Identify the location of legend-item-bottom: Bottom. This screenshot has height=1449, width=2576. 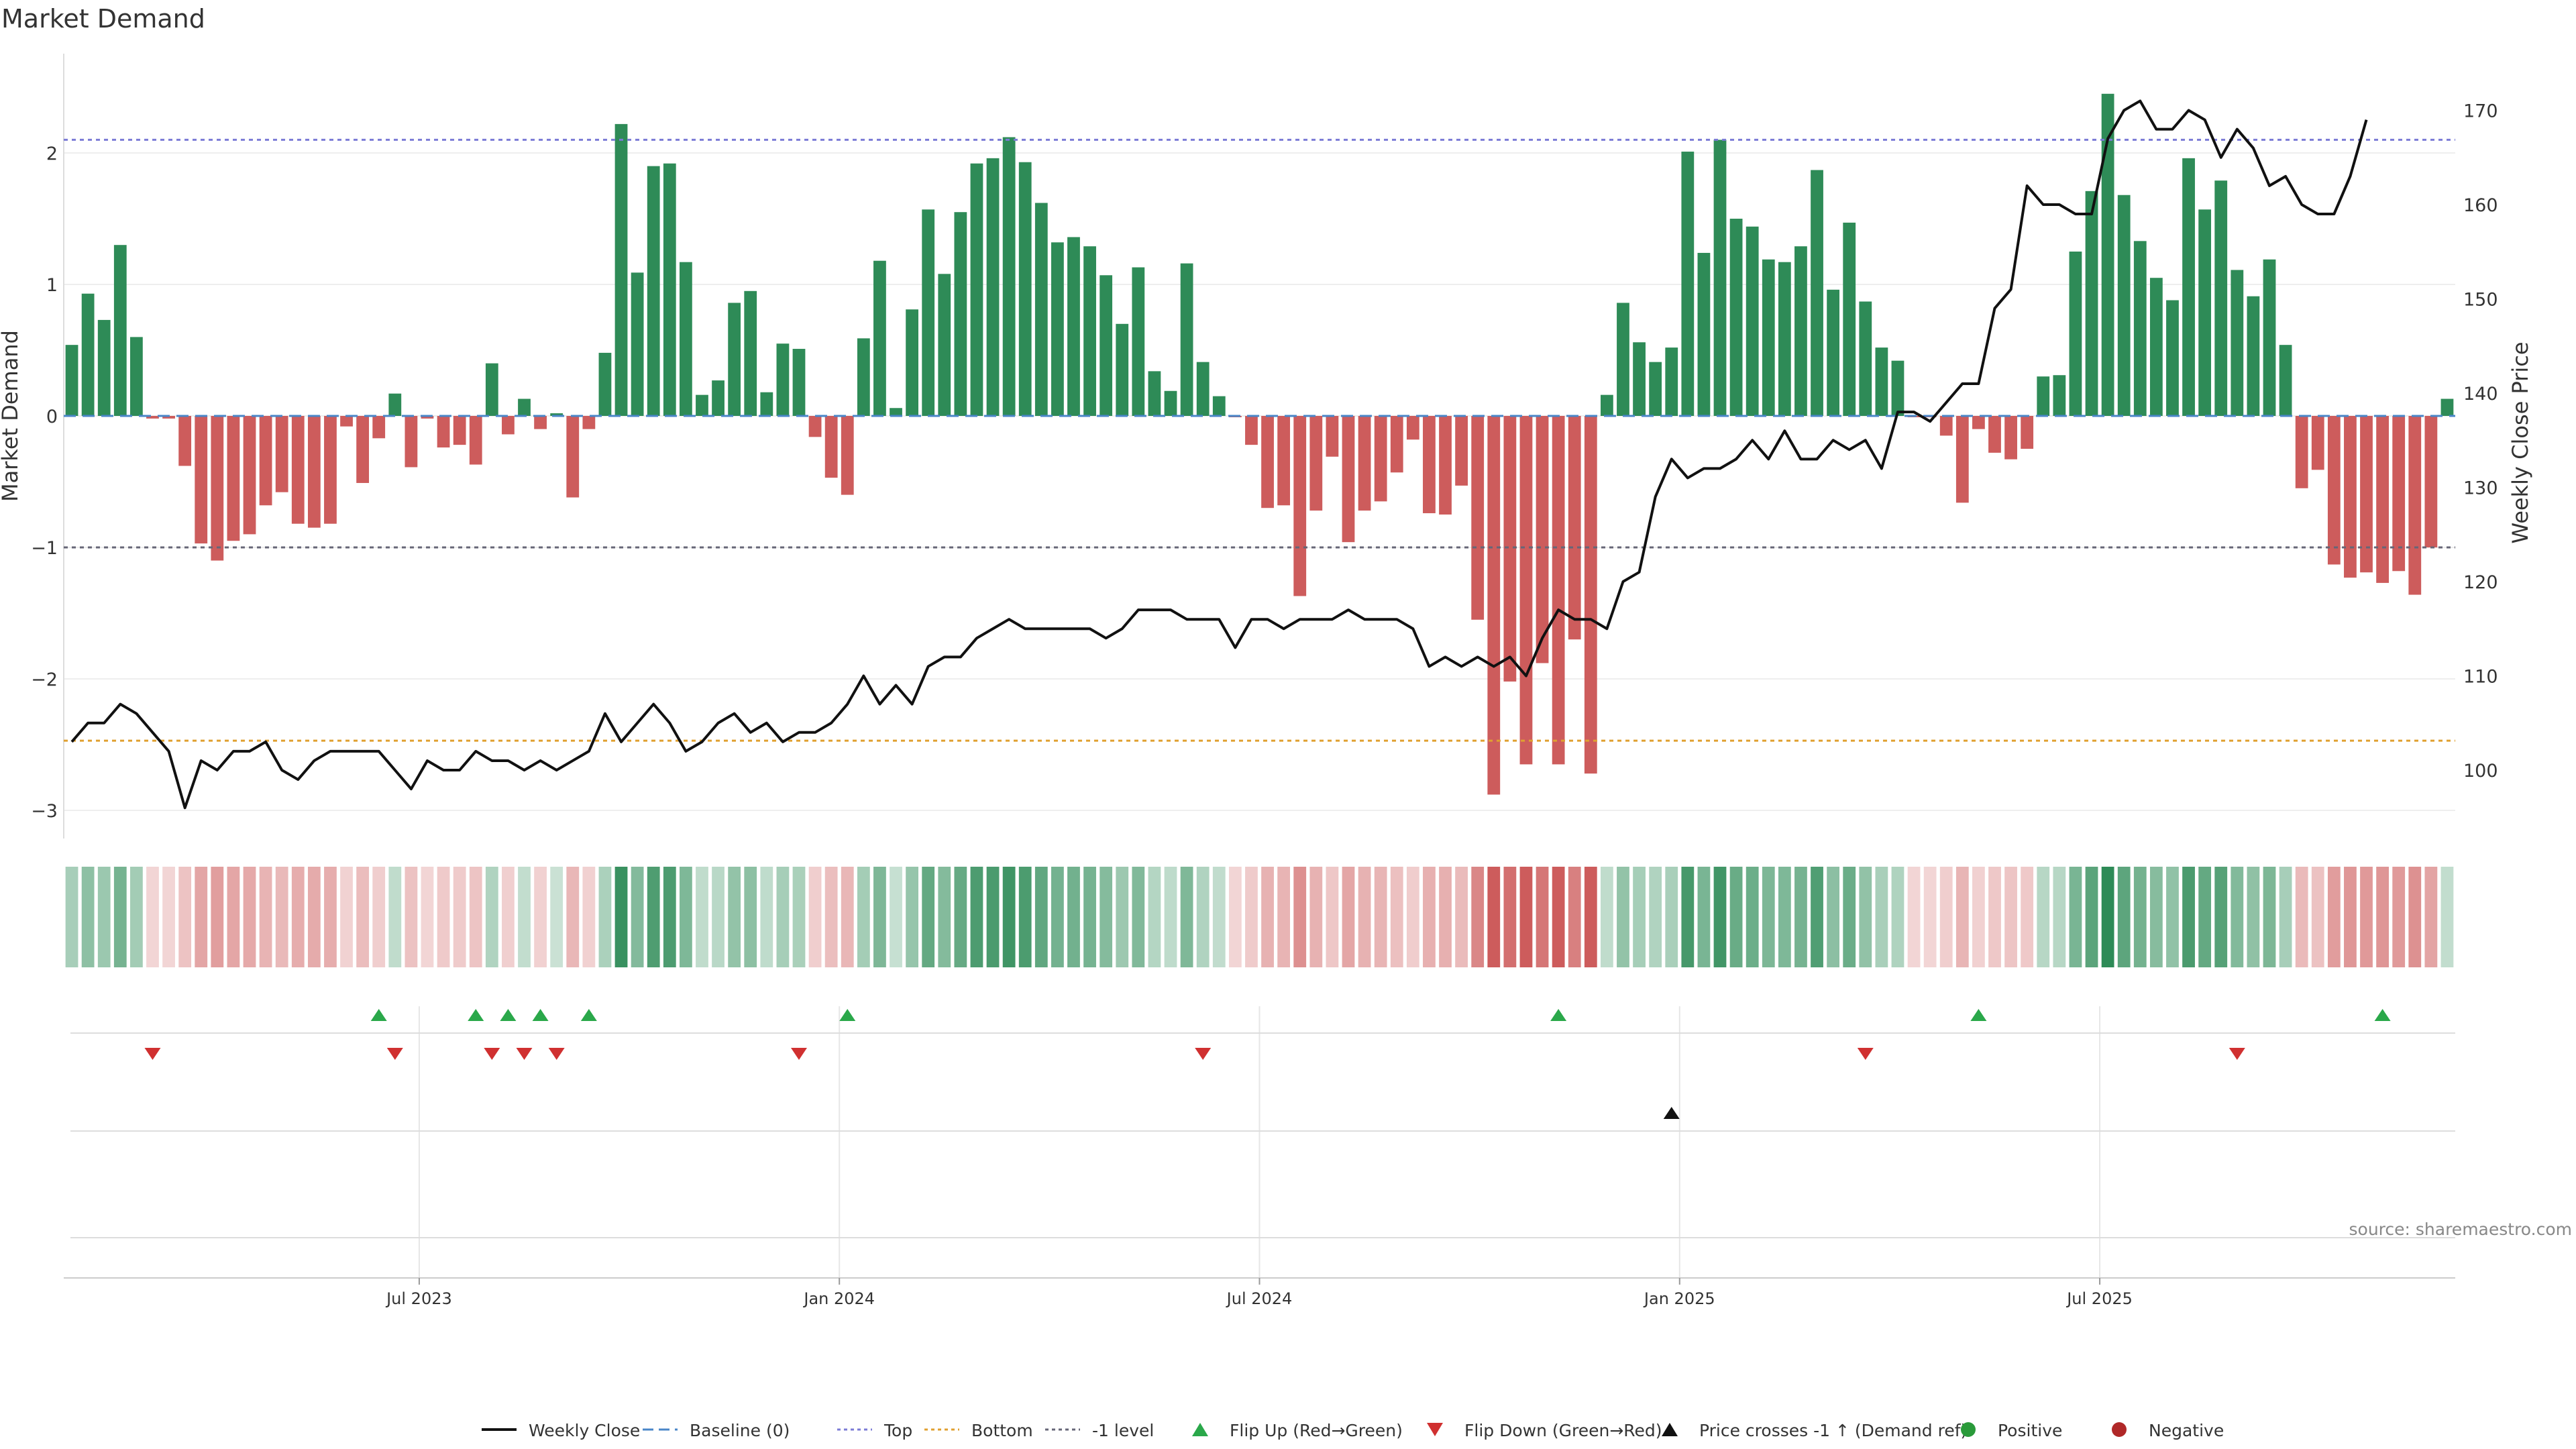
(978, 1430).